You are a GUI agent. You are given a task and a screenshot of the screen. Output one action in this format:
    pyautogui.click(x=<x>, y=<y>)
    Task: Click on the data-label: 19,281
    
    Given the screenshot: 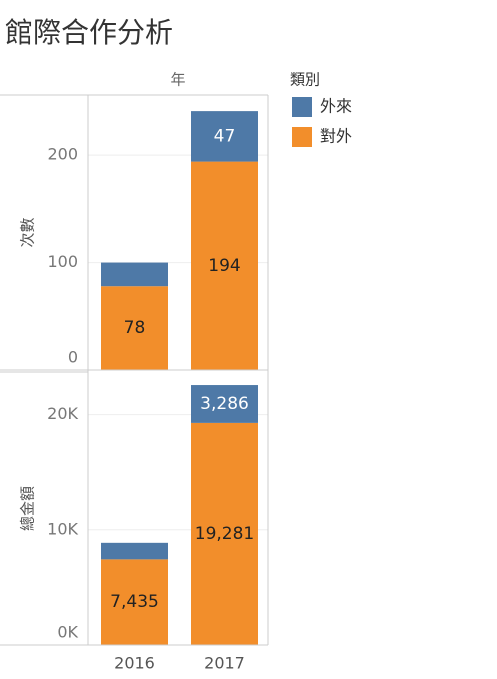 What is the action you would take?
    pyautogui.click(x=224, y=534)
    